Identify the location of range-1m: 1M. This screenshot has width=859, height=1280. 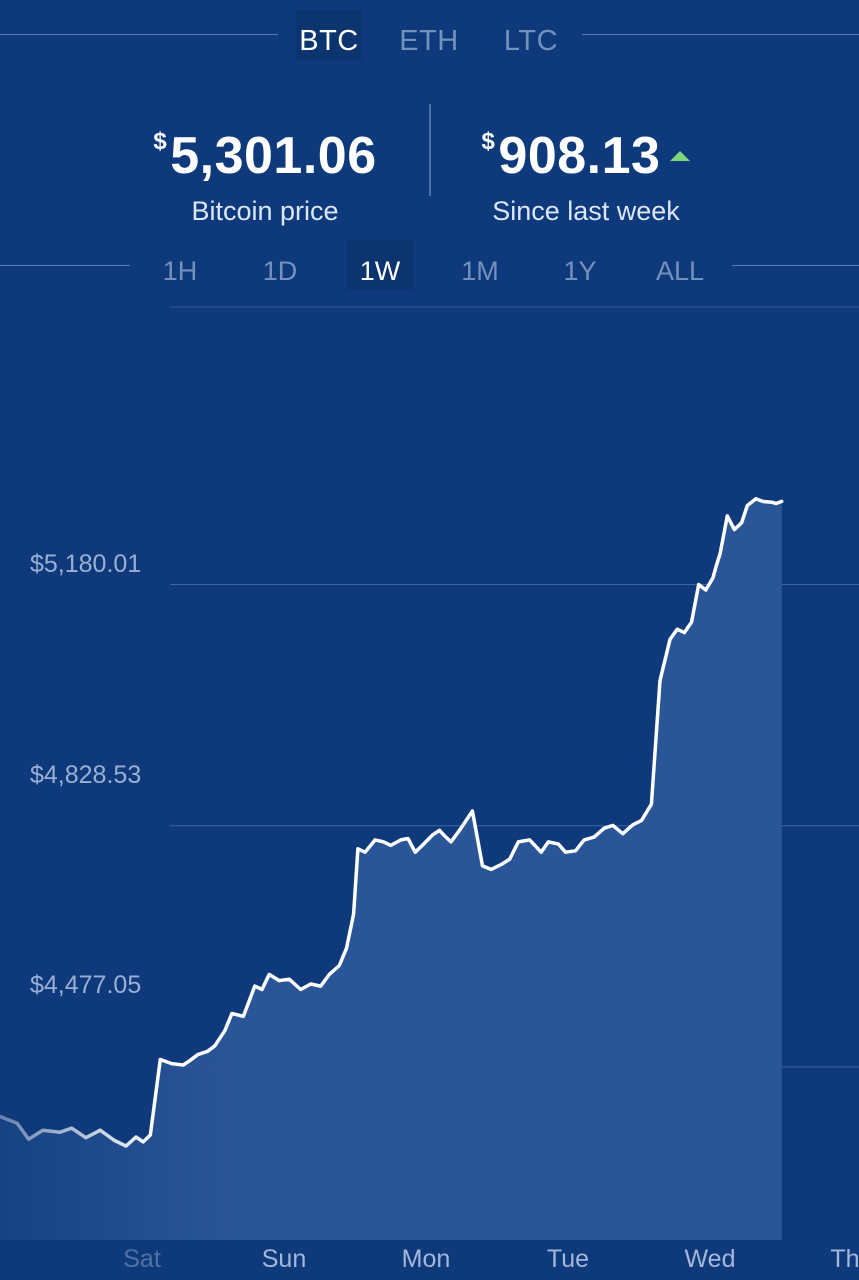
(480, 271).